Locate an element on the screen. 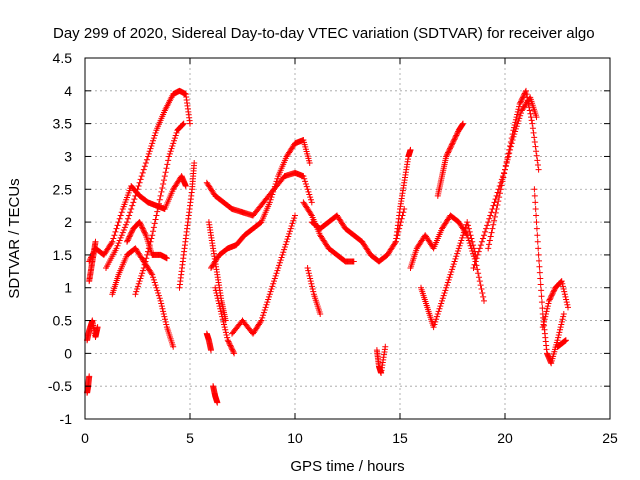 The width and height of the screenshot is (640, 480). x-tick-label: 5 is located at coordinates (190, 438).